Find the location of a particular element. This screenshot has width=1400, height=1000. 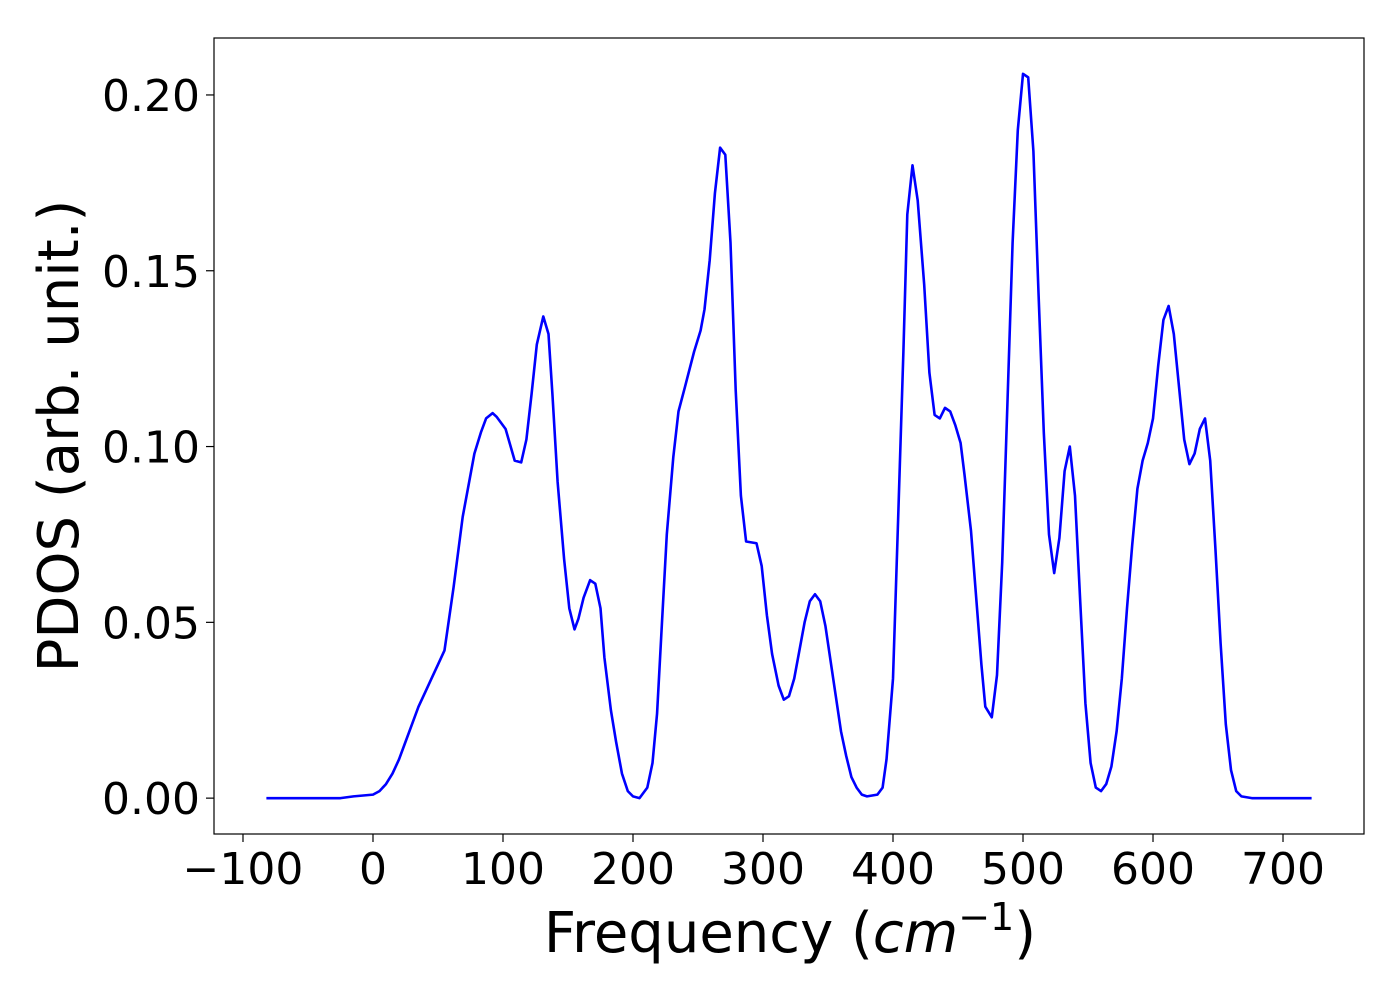

y-tick-label: 0.00 is located at coordinates (151, 799).